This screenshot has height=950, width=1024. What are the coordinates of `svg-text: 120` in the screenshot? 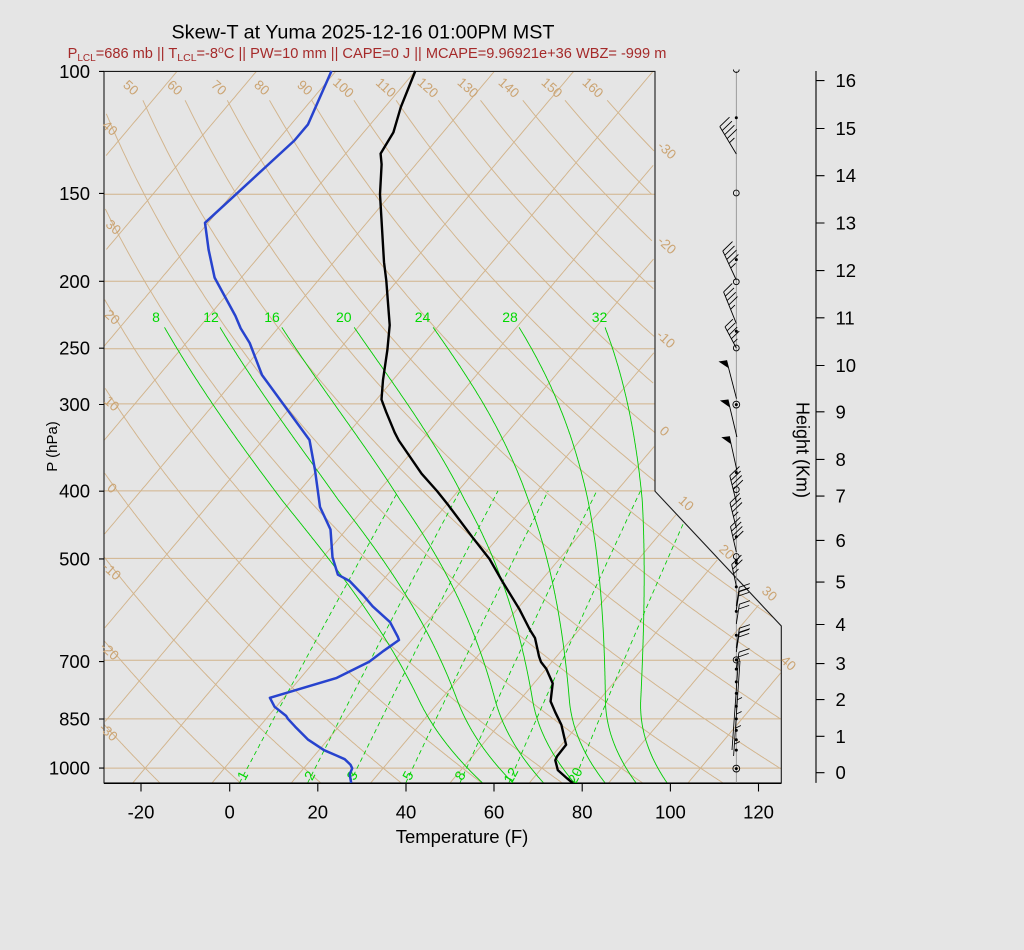 It's located at (758, 812).